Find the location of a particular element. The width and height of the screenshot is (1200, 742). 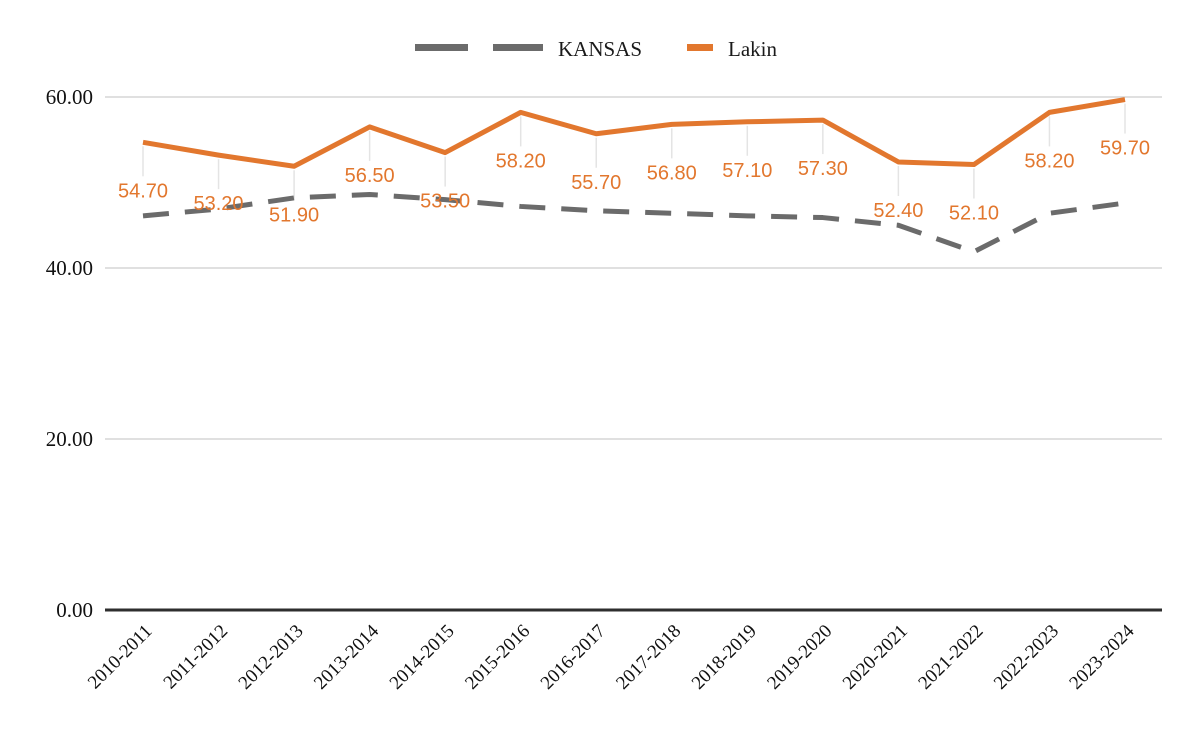

data-label: 56.50 is located at coordinates (370, 176).